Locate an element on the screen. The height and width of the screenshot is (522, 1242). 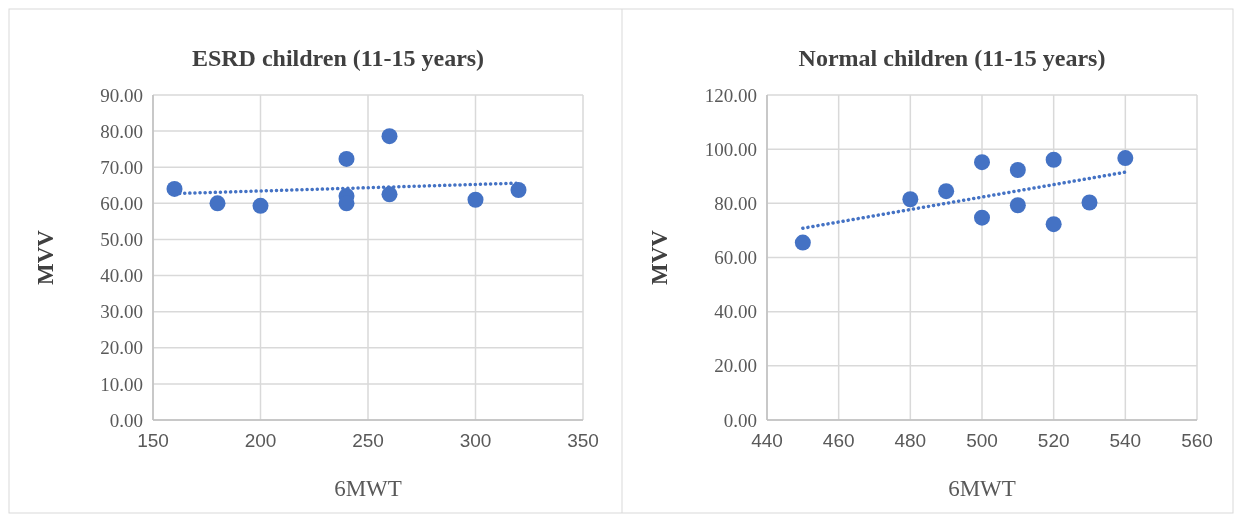
x-tick-label: 150 is located at coordinates (153, 440).